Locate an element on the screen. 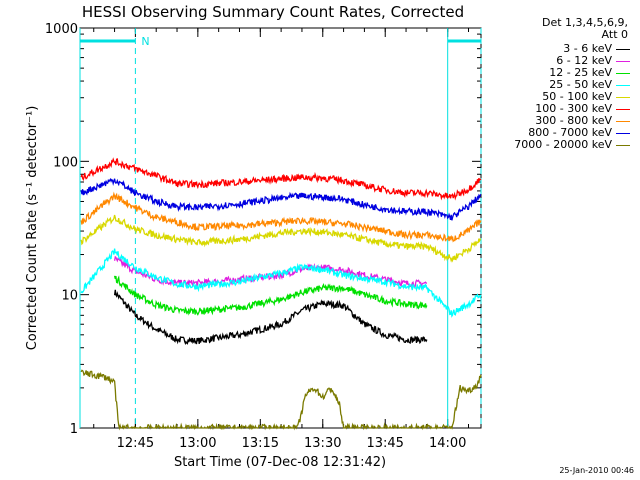 Image resolution: width=640 pixels, height=480 pixels. legend-item: 300 - 800 keV is located at coordinates (559, 121).